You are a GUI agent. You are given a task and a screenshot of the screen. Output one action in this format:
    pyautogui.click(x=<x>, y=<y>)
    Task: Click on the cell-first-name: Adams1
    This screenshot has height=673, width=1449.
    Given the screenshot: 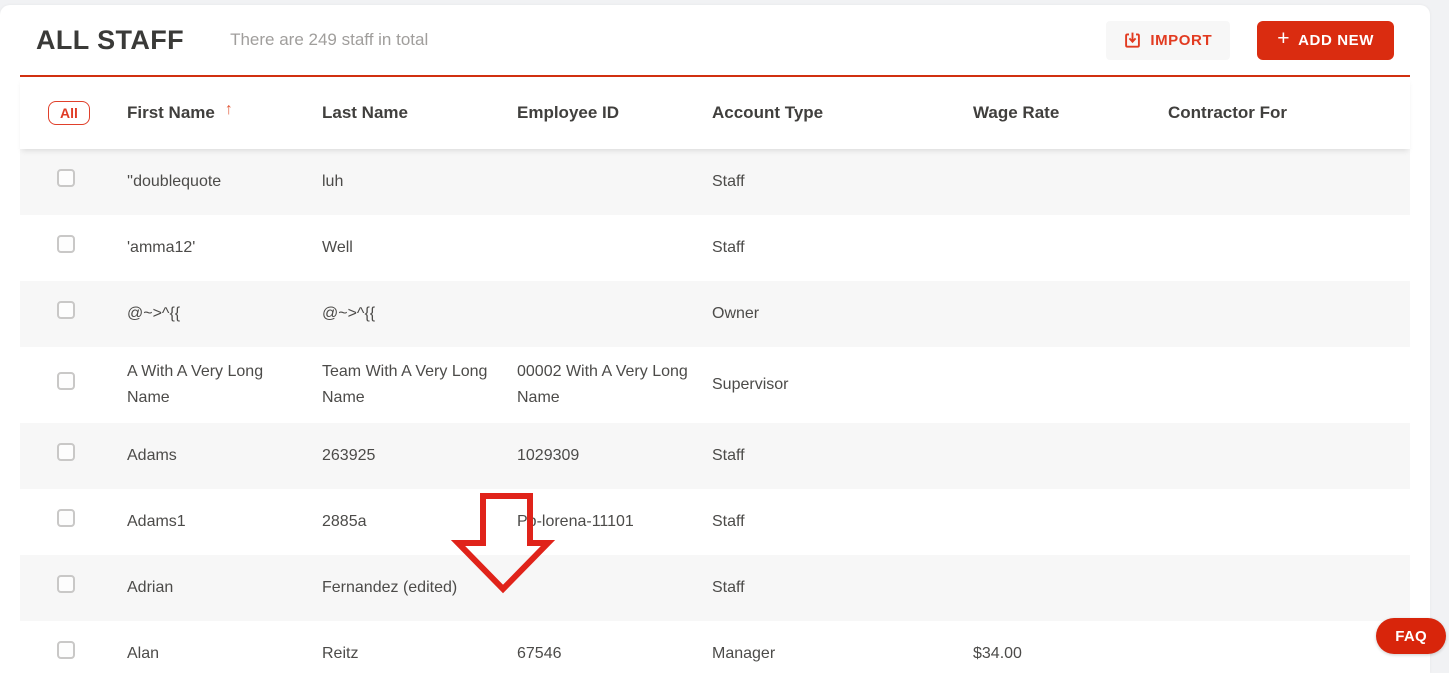 What is the action you would take?
    pyautogui.click(x=156, y=521)
    